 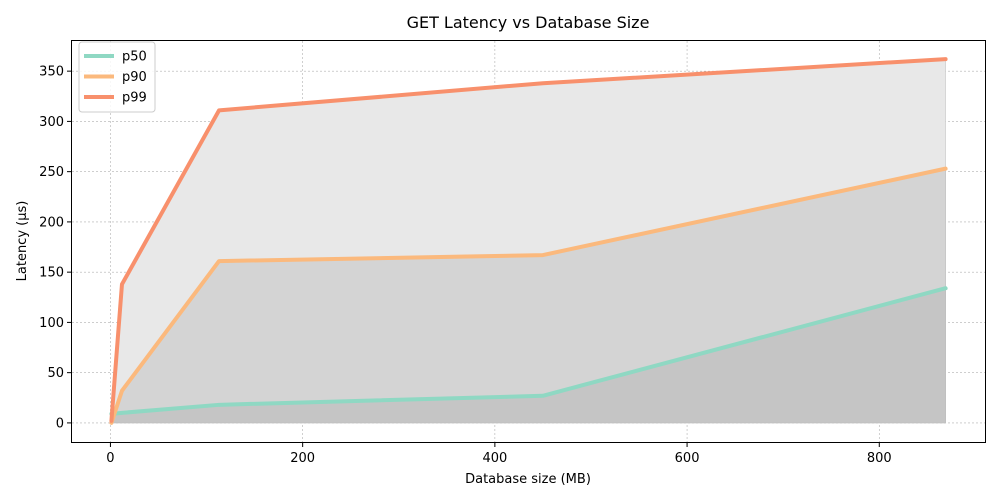 What do you see at coordinates (134, 98) in the screenshot?
I see `legend-label-p99: p99` at bounding box center [134, 98].